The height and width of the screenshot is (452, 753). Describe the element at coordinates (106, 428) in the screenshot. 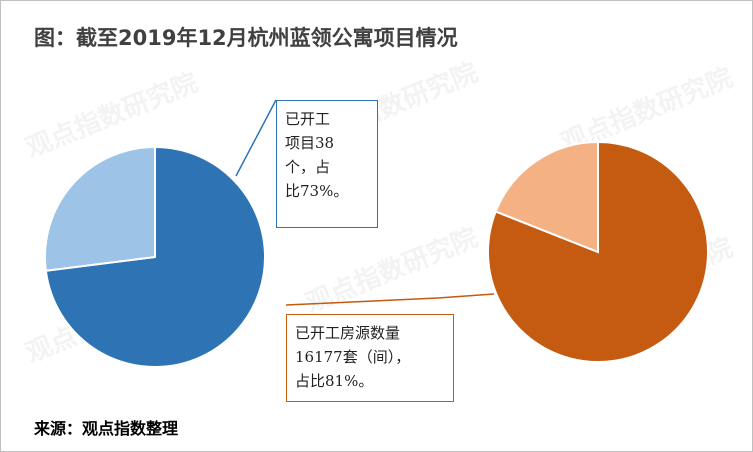

I see `source-note: 来源：观点指数整理` at that location.